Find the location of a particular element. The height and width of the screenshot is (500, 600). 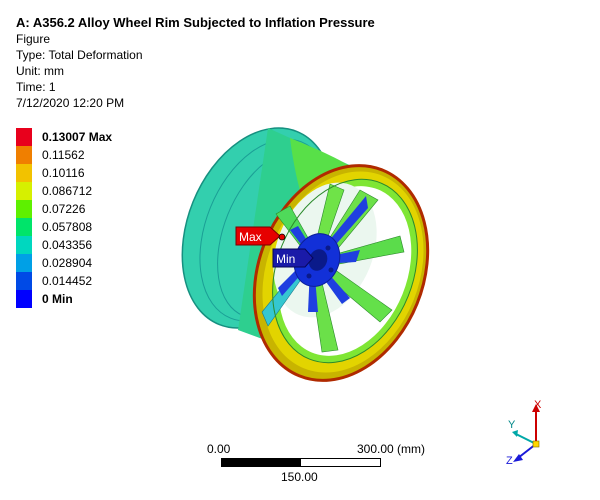

z-axis-label: Z is located at coordinates (509, 461).